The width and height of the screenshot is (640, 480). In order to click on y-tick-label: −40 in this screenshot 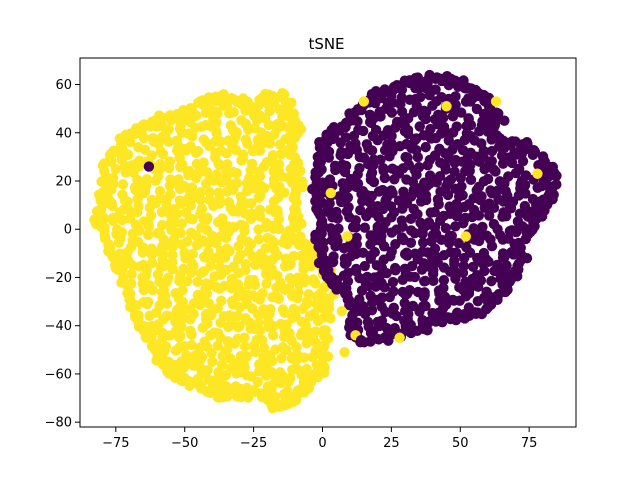, I will do `click(58, 326)`.